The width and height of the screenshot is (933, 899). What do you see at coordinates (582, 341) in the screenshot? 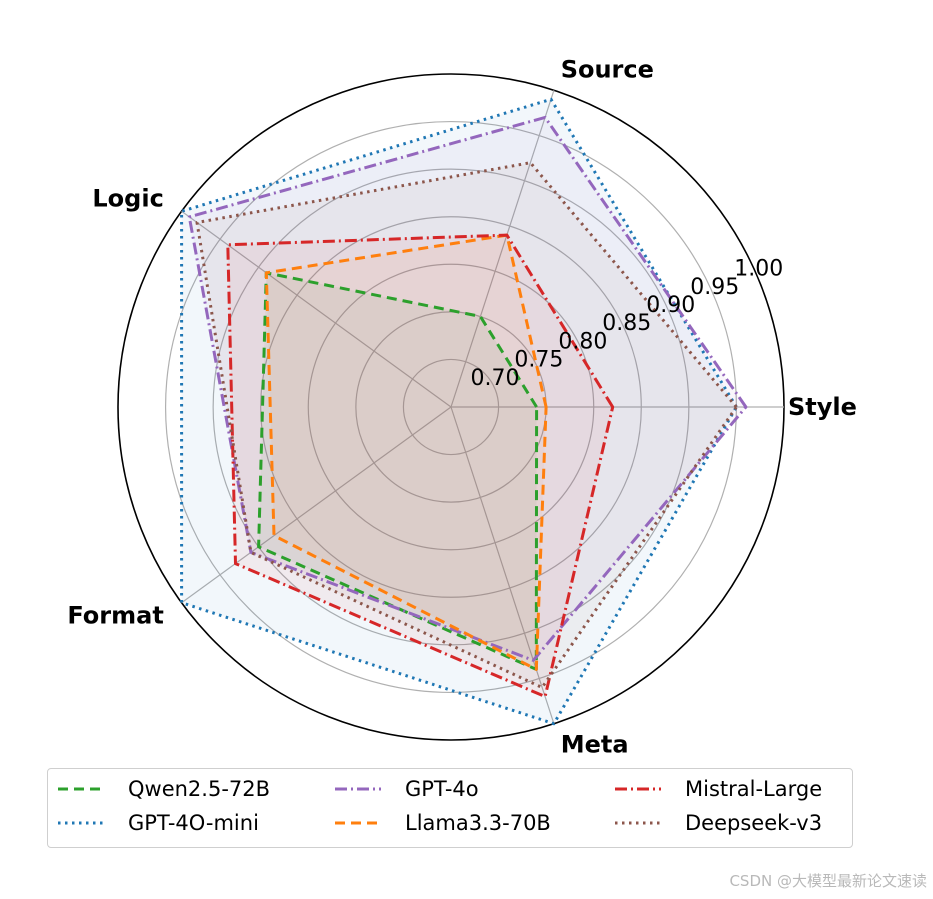
I see `radial-tick-label: 0.80` at bounding box center [582, 341].